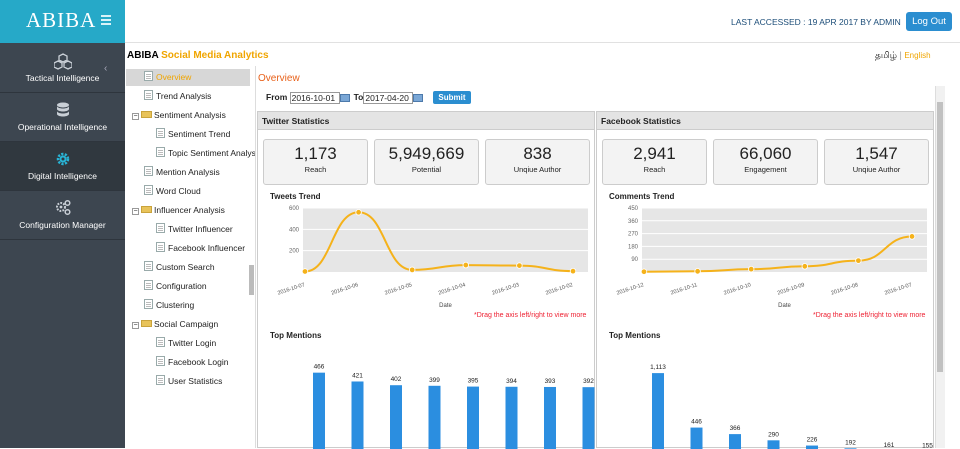 Image resolution: width=960 pixels, height=449 pixels. What do you see at coordinates (251, 280) in the screenshot?
I see `tree-scrollbar` at bounding box center [251, 280].